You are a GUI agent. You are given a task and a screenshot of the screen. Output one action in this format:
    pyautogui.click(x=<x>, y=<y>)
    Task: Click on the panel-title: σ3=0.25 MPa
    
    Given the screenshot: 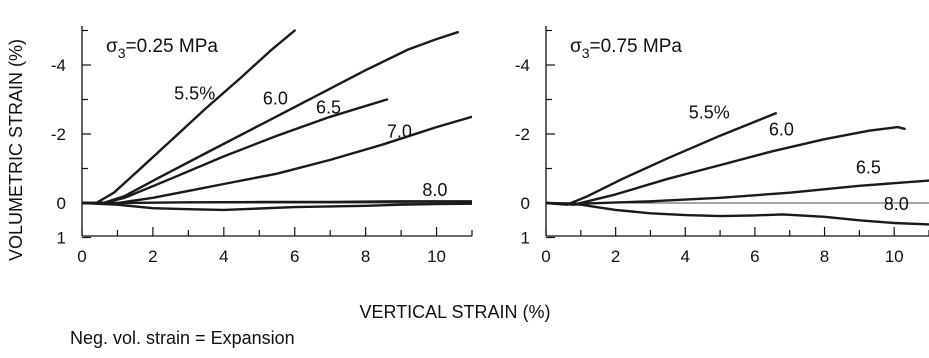 What is the action you would take?
    pyautogui.click(x=162, y=48)
    